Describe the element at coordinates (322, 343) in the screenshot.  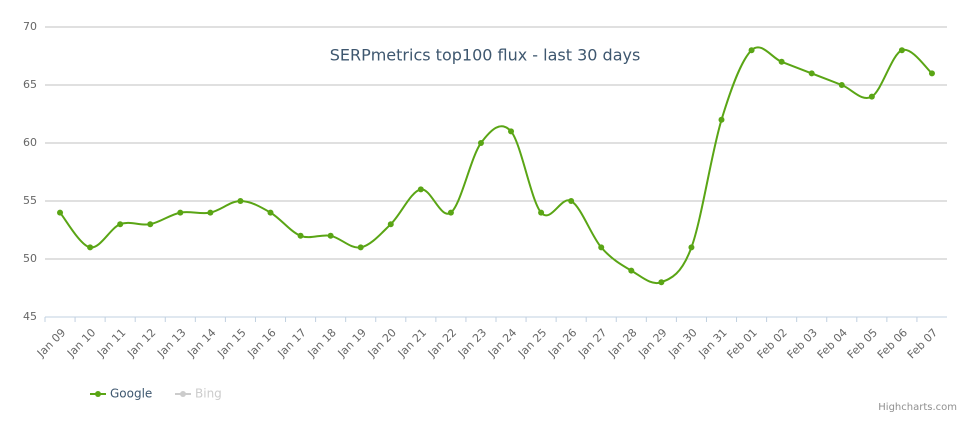
I see `x-tick-label: Jan 18` at that location.